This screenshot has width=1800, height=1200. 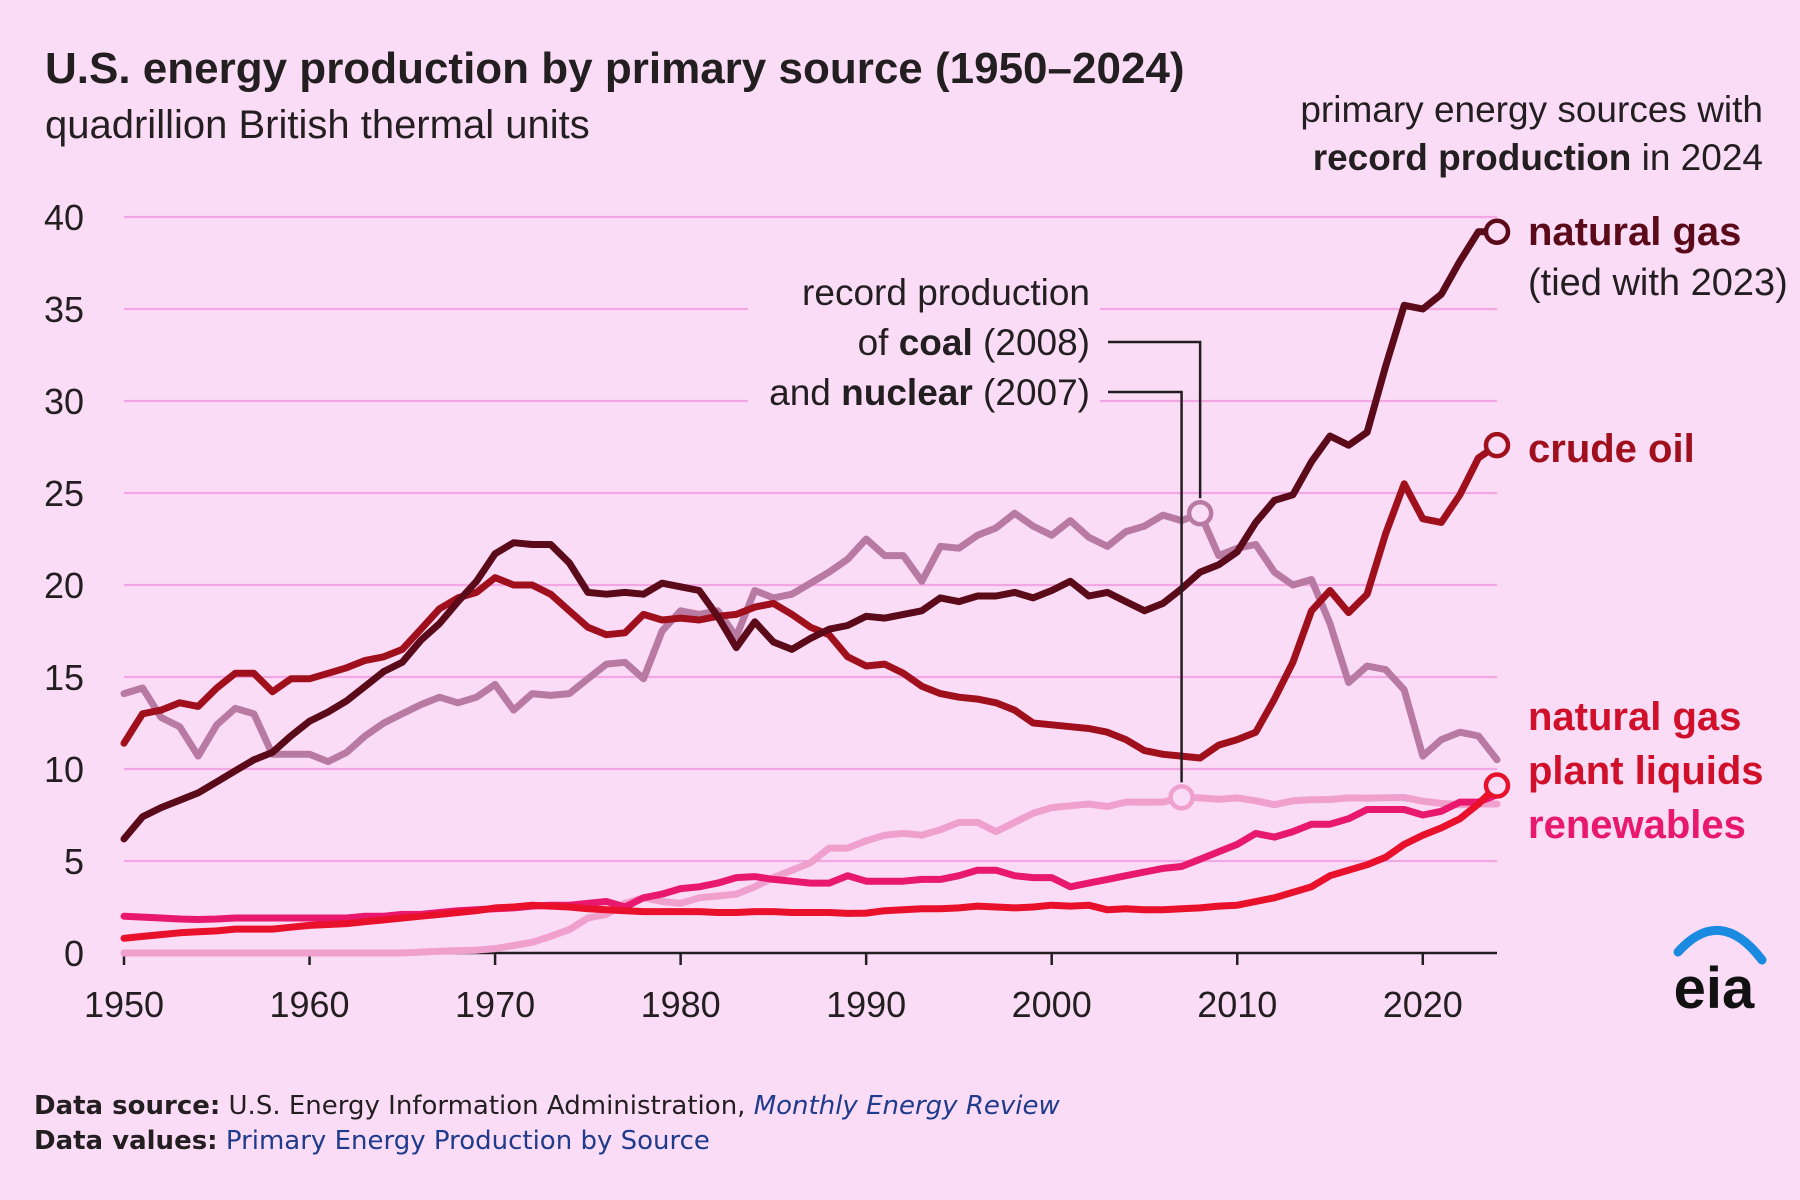 What do you see at coordinates (1423, 1004) in the screenshot?
I see `x-tick-label-2020: 2020` at bounding box center [1423, 1004].